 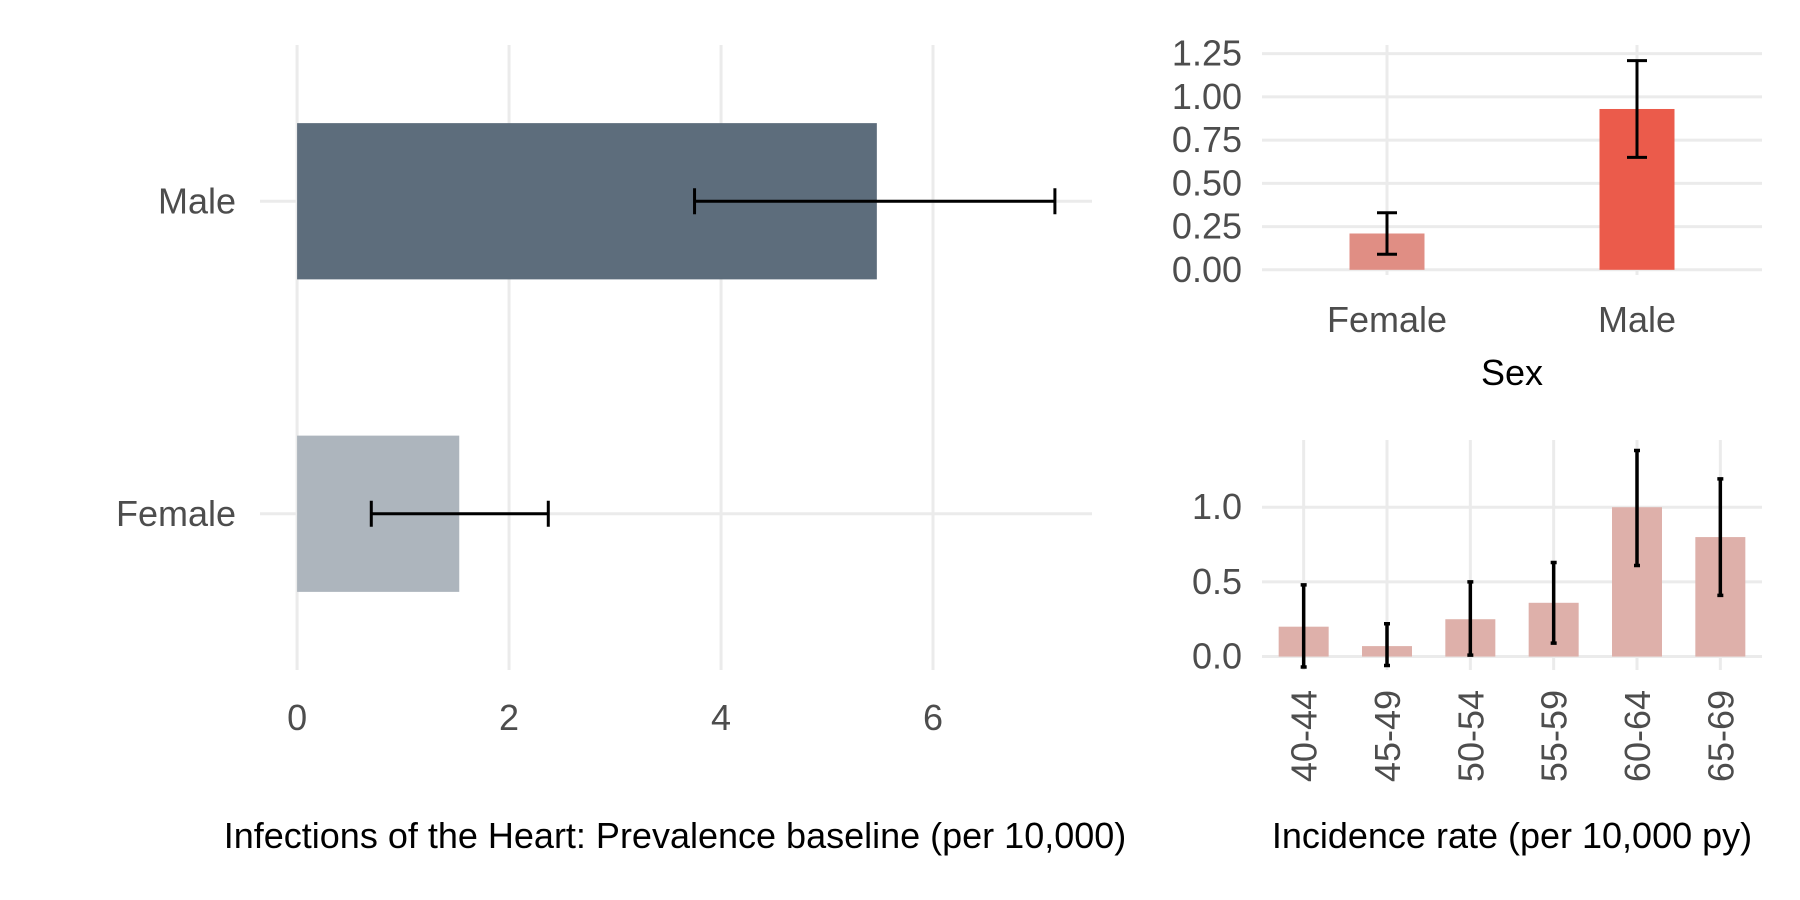 I want to click on incidence-age-y-tick-label: 0.0, so click(x=1217, y=656).